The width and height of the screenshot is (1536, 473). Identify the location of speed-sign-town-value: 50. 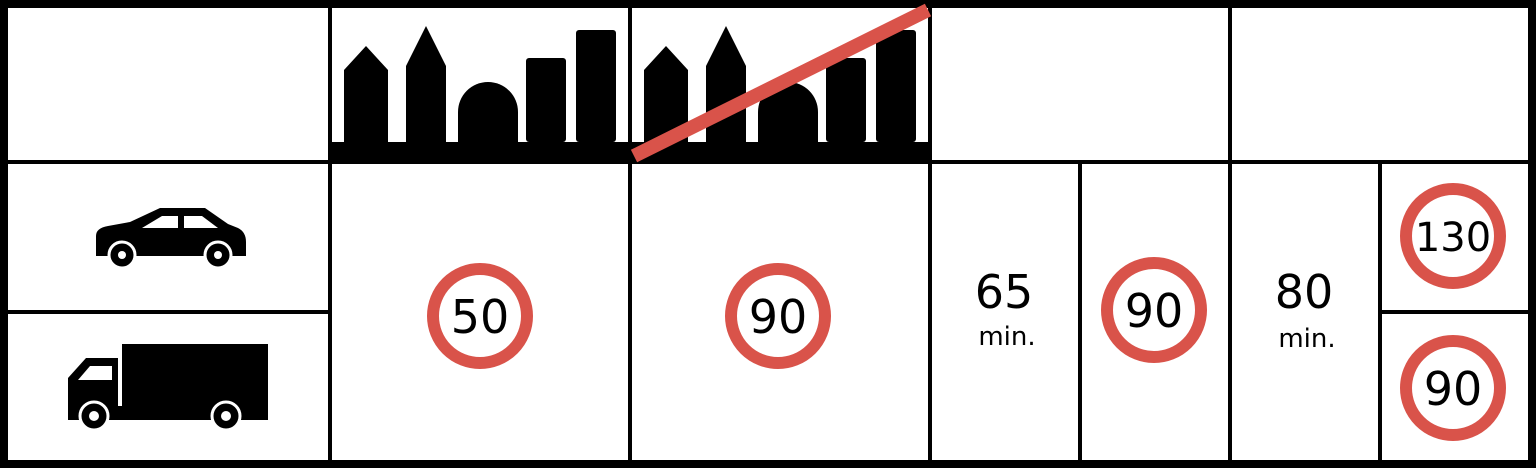
(480, 317).